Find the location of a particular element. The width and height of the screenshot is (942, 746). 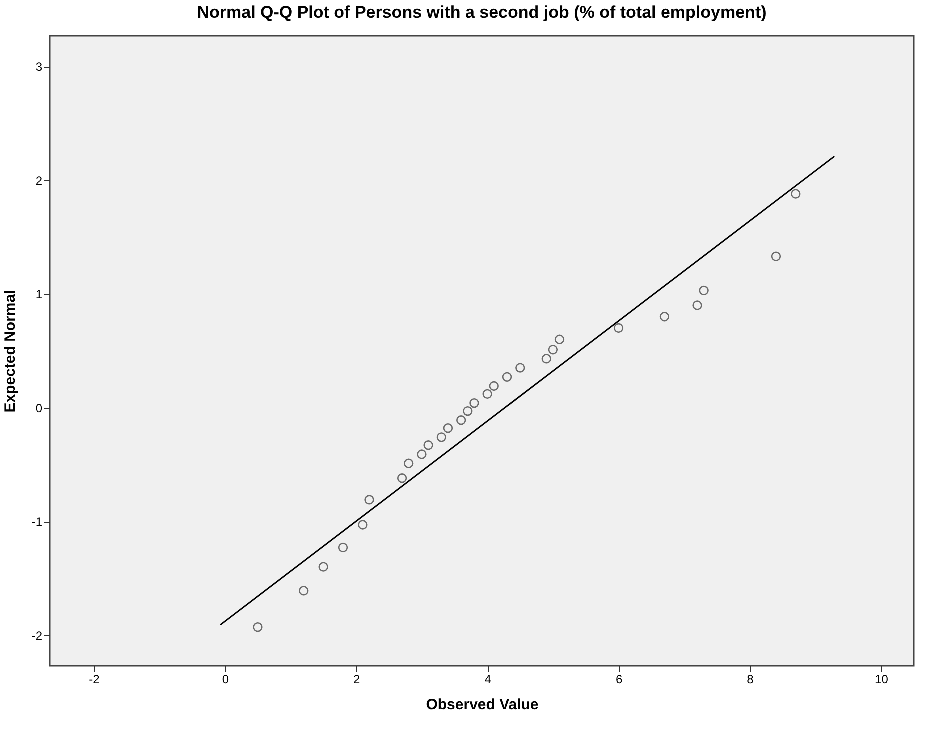

y-tick-label: 3 is located at coordinates (39, 67).